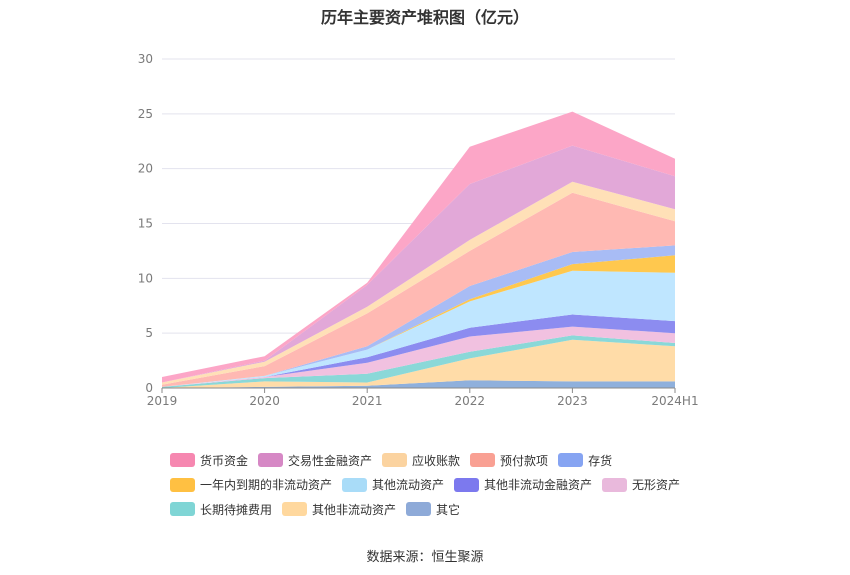 The image size is (850, 575). What do you see at coordinates (149, 388) in the screenshot?
I see `y-tick-label: 0` at bounding box center [149, 388].